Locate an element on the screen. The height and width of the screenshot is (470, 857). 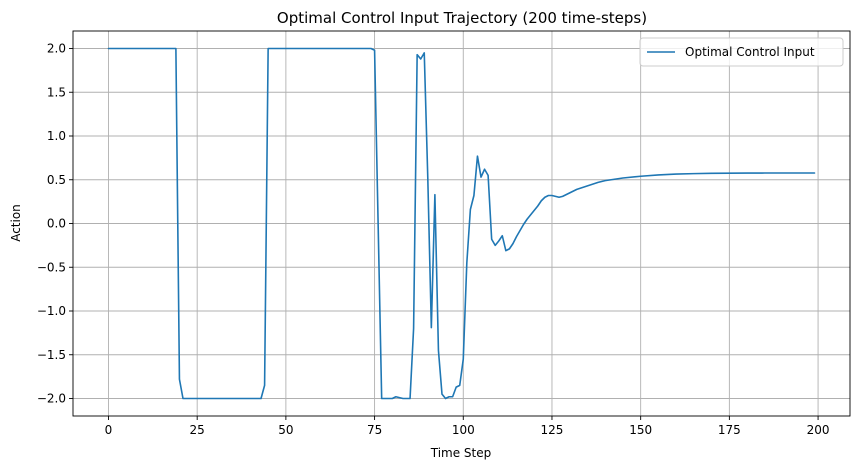
legend: Optimal Control Input is located at coordinates (741, 52).